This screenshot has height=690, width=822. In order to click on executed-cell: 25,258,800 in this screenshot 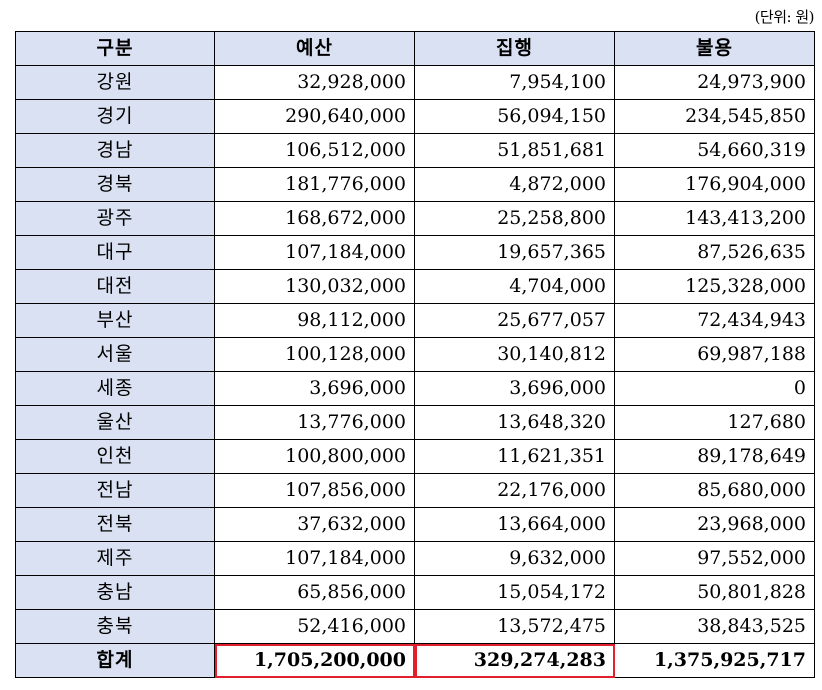, I will do `click(514, 218)`.